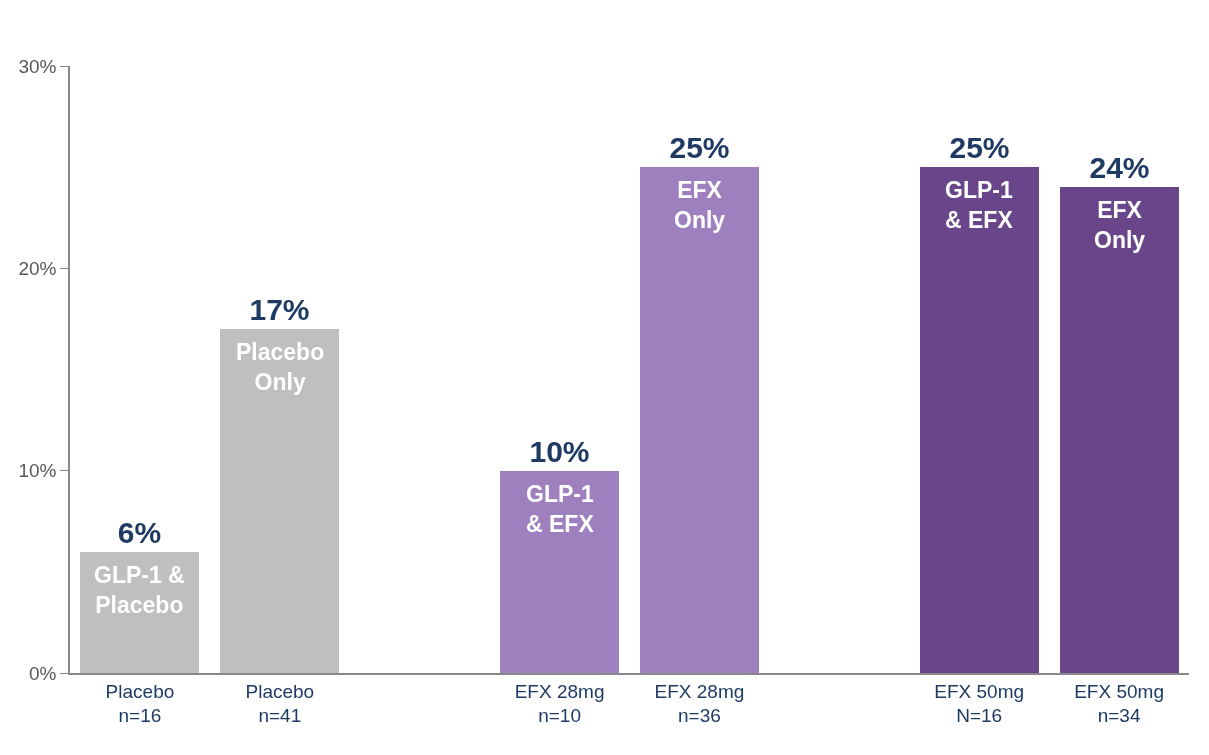  I want to click on y-tick-label: 30%, so click(37, 66).